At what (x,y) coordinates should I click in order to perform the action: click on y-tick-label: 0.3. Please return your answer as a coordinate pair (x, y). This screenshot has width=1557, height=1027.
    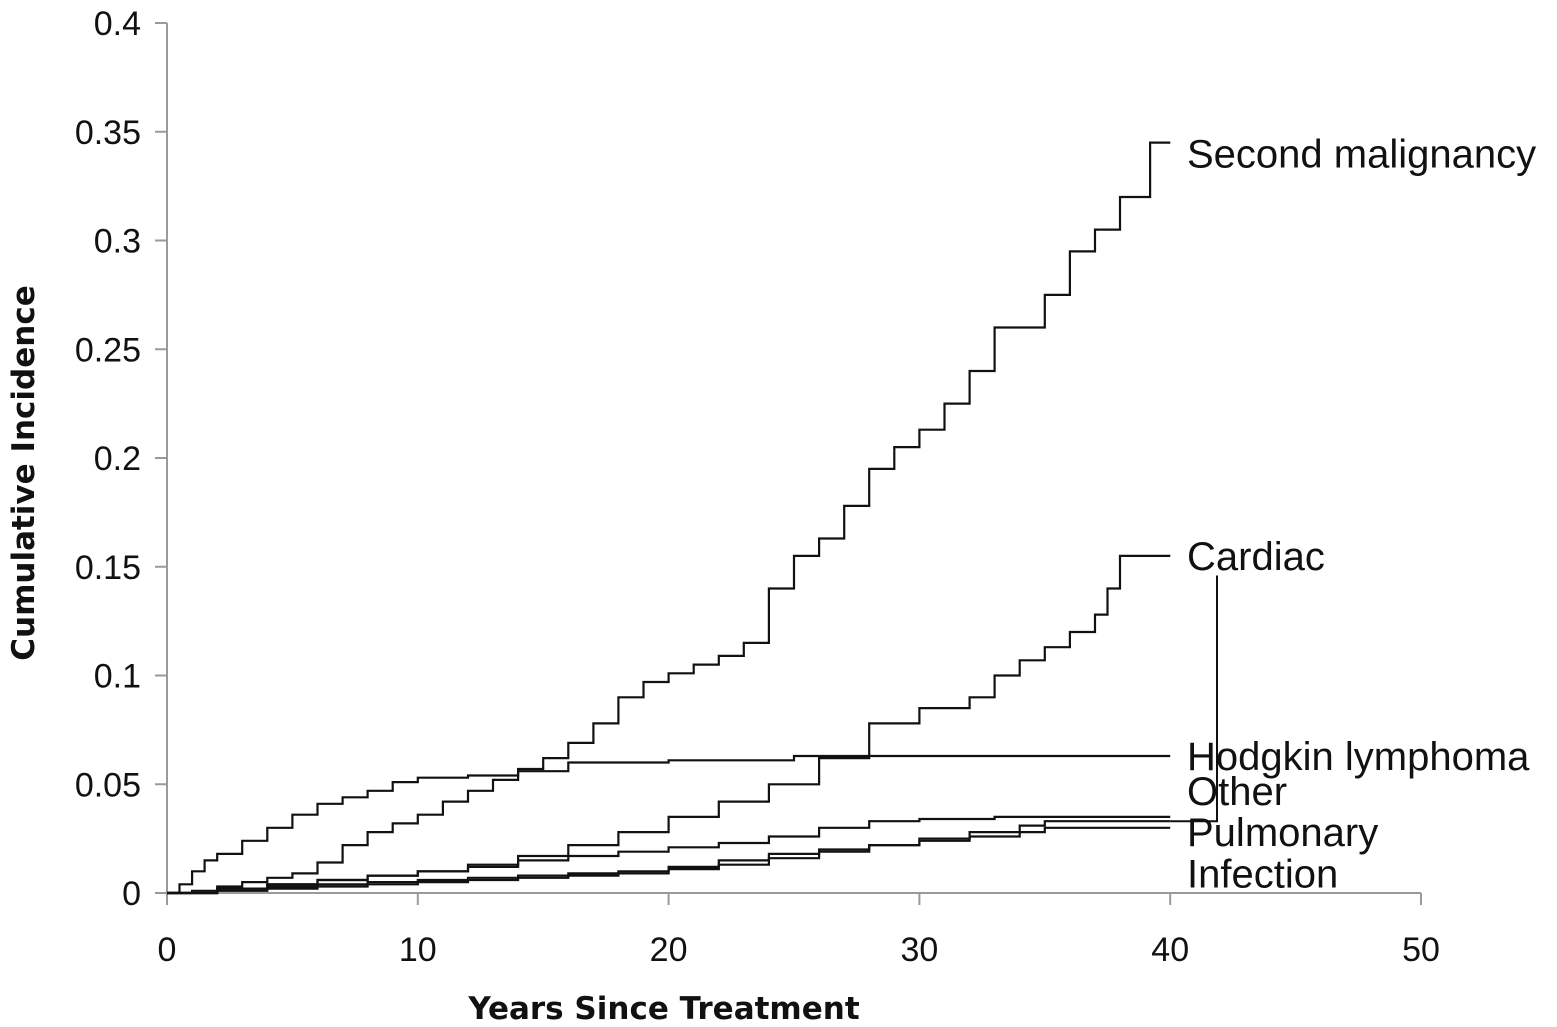
    Looking at the image, I should click on (117, 242).